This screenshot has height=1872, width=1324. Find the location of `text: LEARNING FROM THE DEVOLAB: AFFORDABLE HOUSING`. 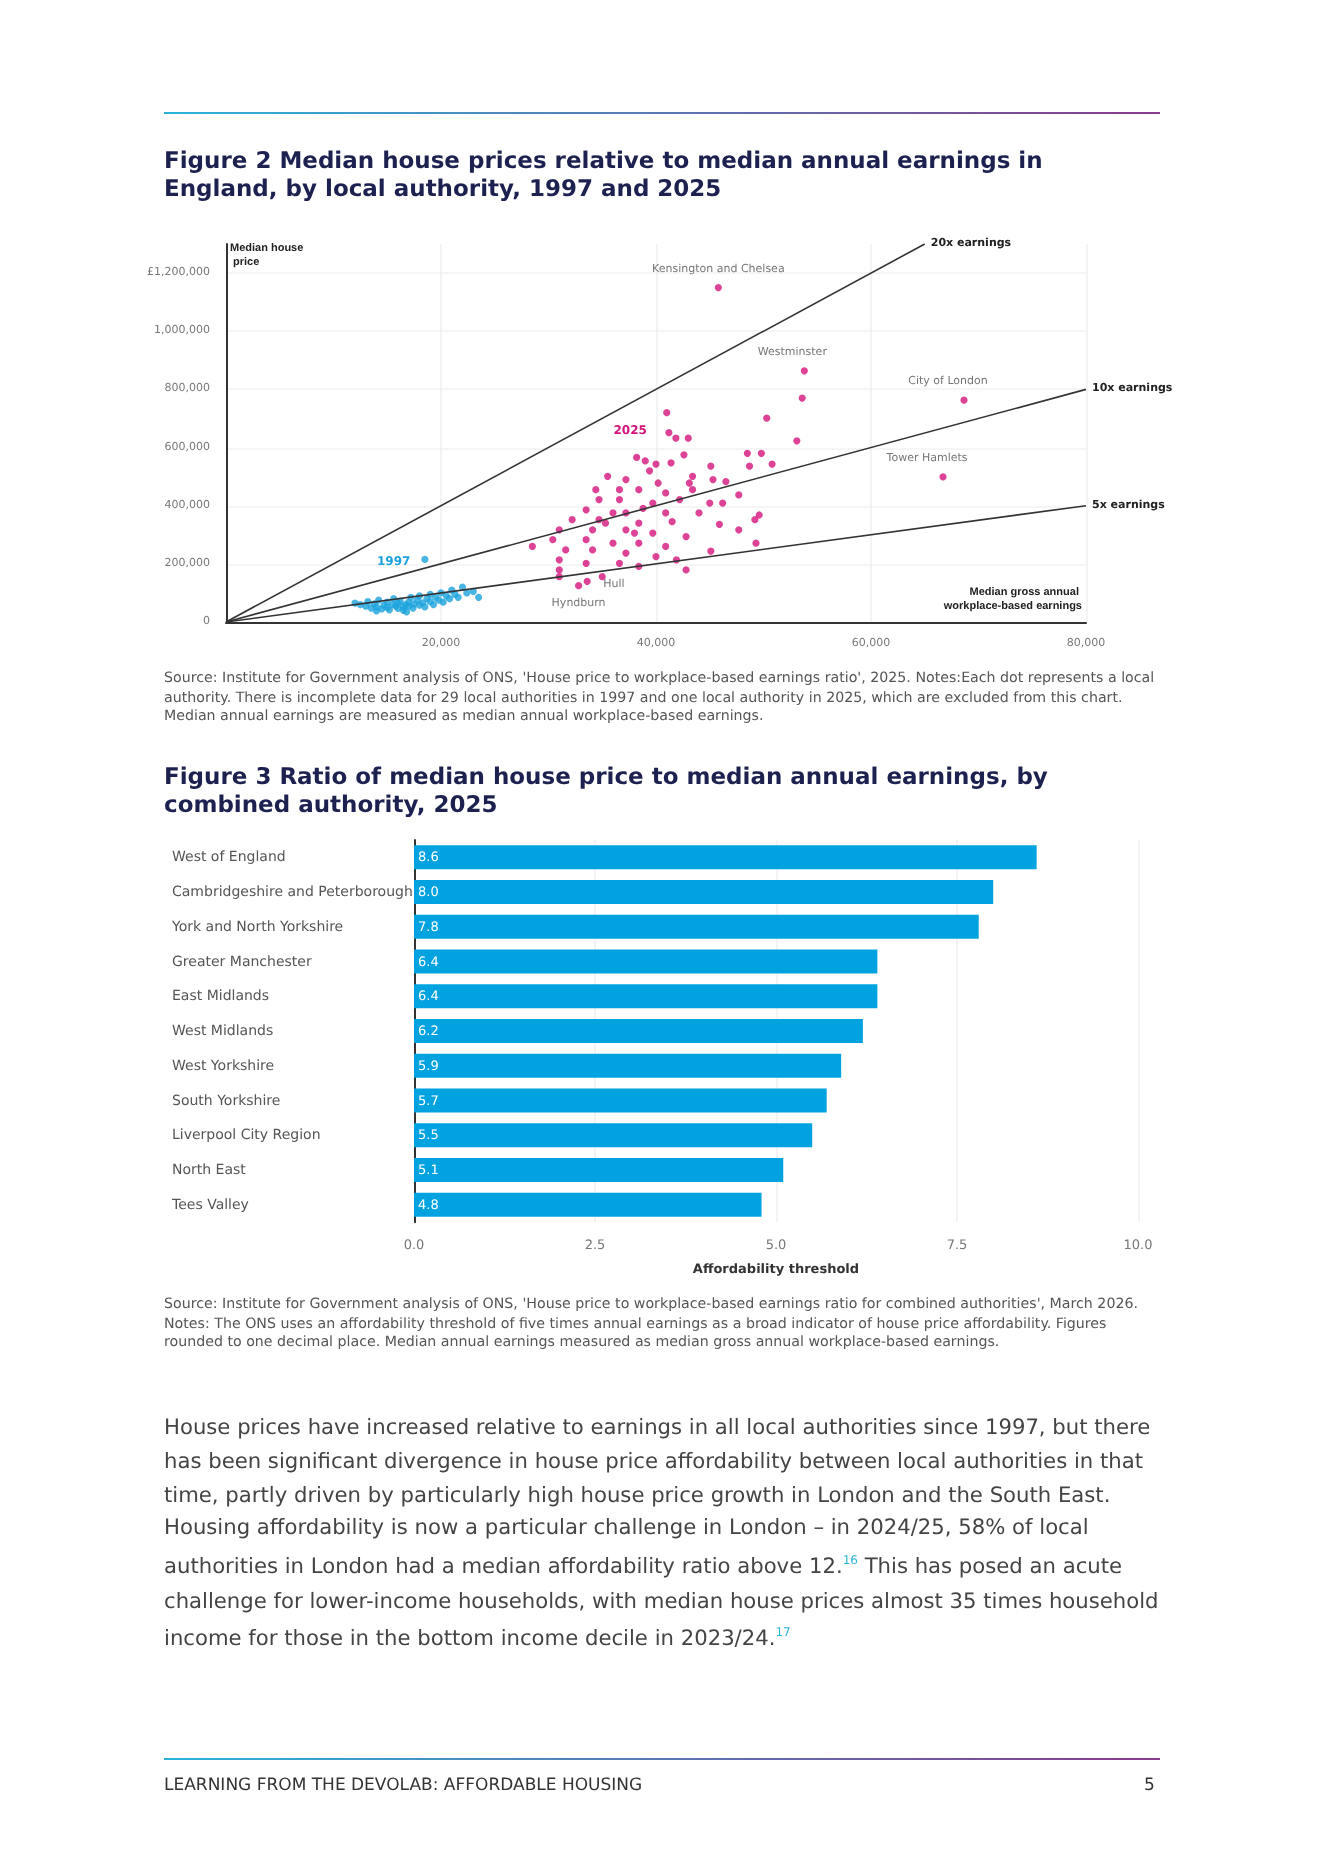

text: LEARNING FROM THE DEVOLAB: AFFORDABLE HOUSING is located at coordinates (403, 1786).